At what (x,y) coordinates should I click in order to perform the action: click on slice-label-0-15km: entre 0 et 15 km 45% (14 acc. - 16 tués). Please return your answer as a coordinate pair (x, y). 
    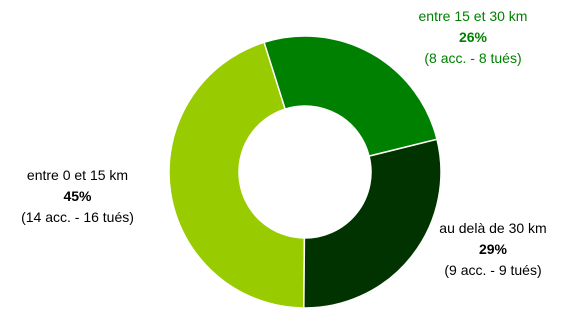
    Looking at the image, I should click on (77, 196).